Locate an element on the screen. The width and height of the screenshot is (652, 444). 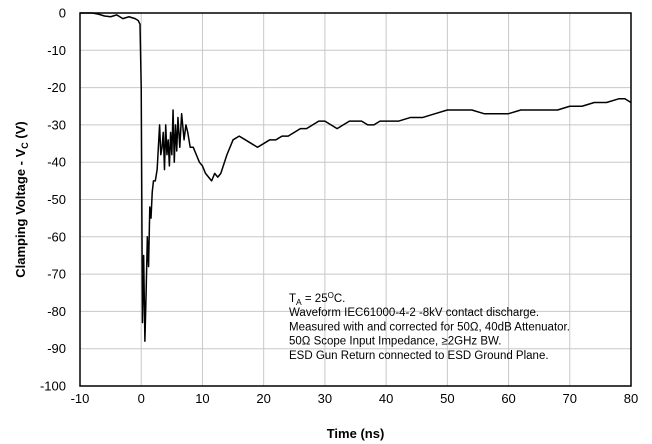
annotation-celsius: C. is located at coordinates (340, 299).